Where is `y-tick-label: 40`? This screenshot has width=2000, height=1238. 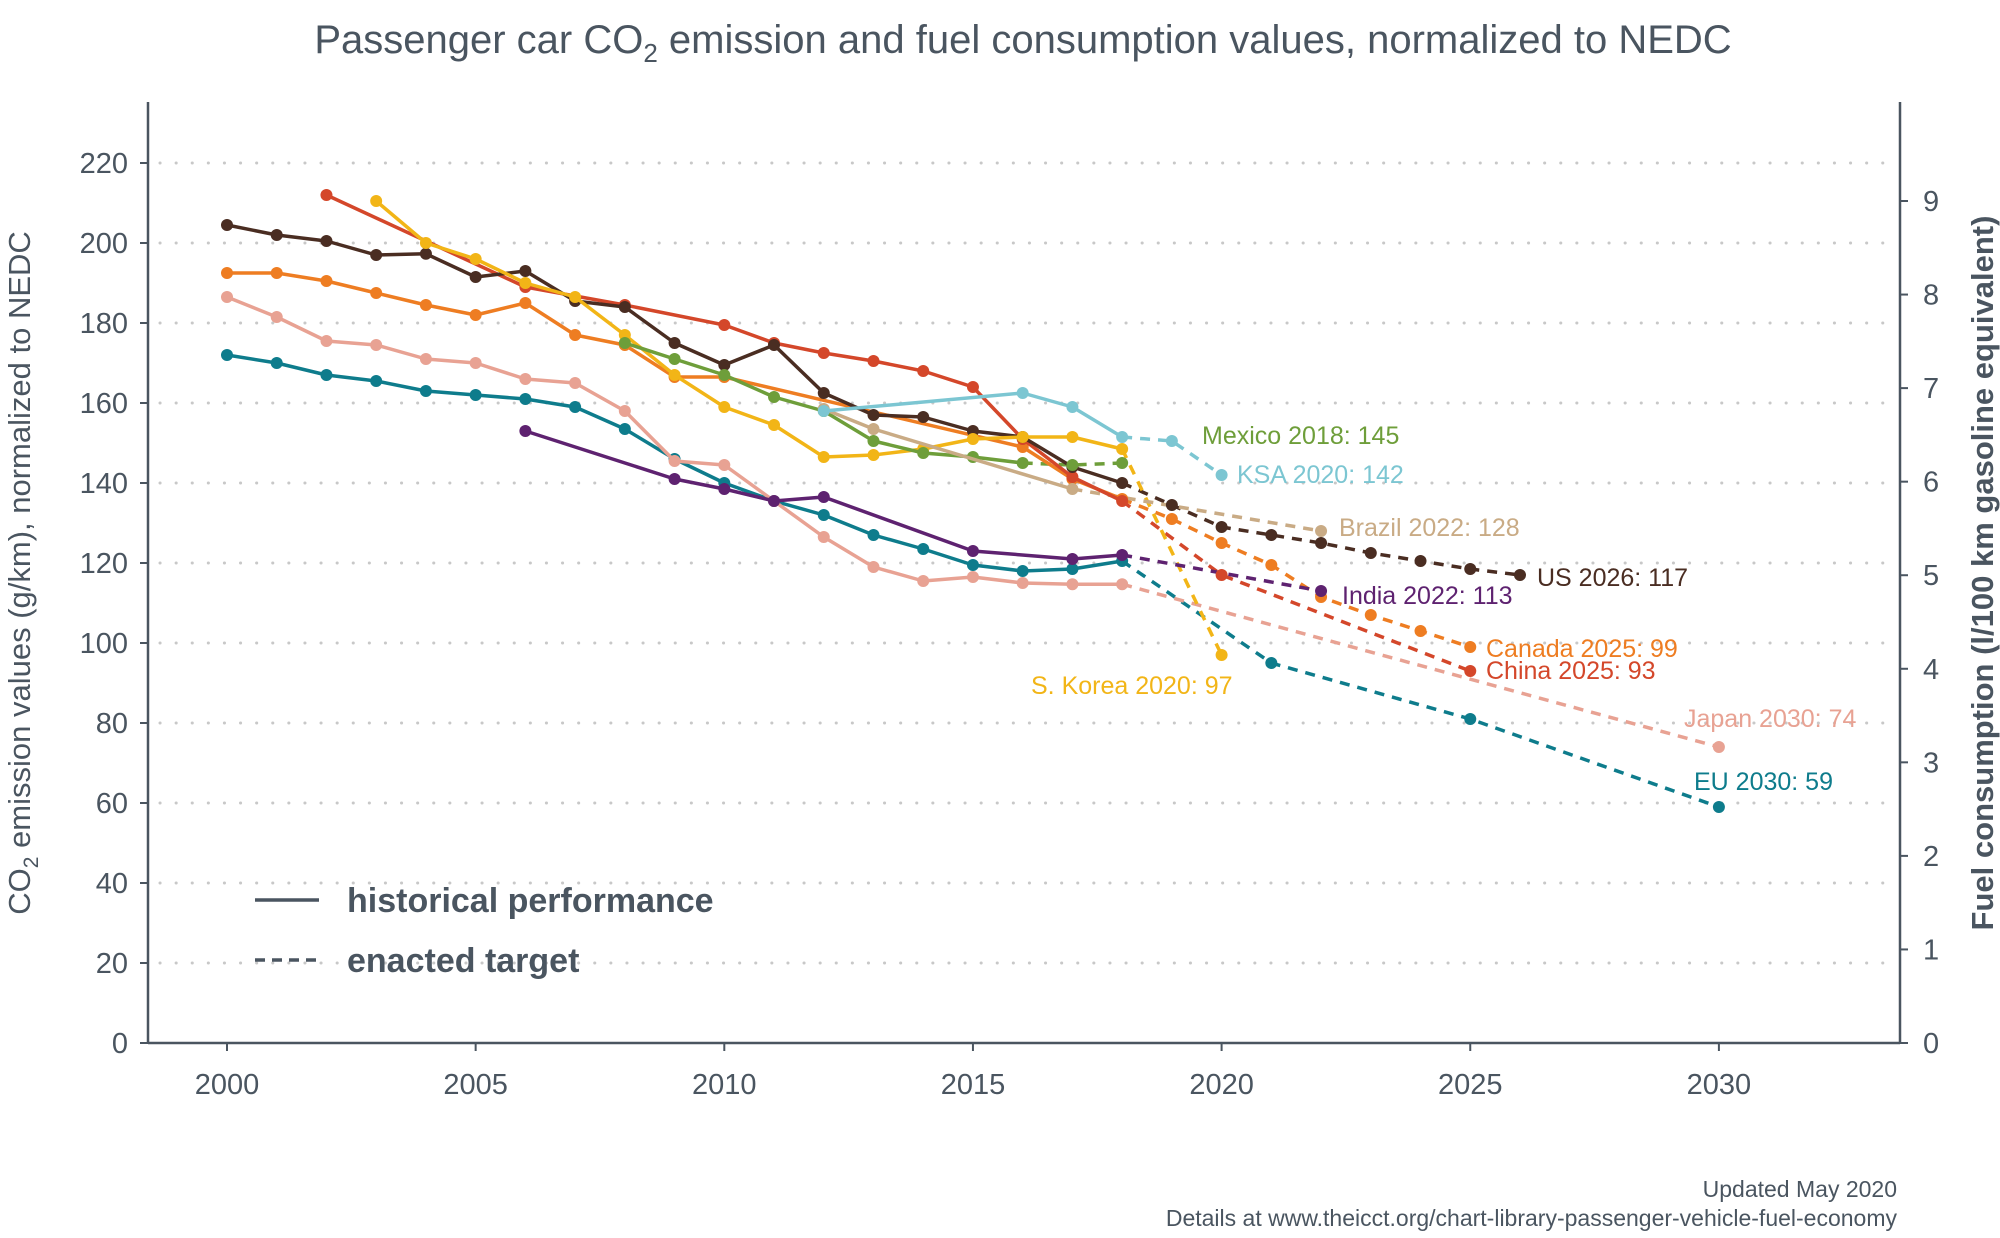 y-tick-label: 40 is located at coordinates (112, 884).